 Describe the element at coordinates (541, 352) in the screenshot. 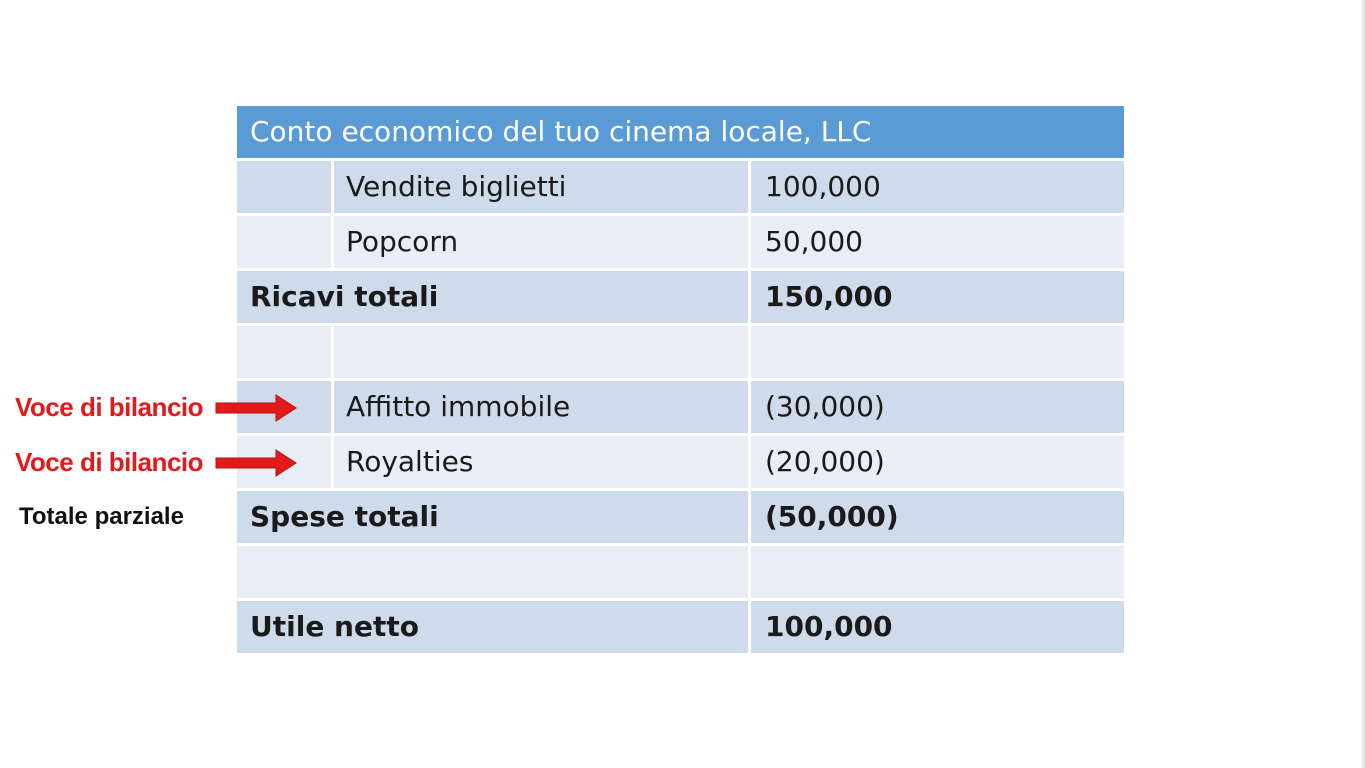

I see `item-cell` at that location.